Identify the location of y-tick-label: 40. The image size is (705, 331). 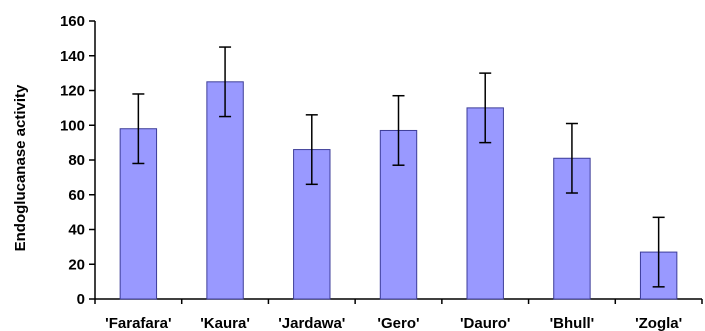
(76, 230).